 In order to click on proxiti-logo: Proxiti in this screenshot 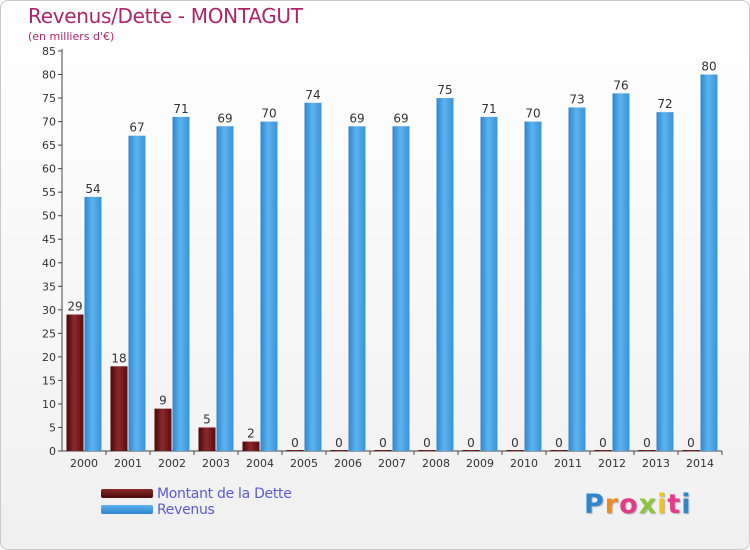, I will do `click(638, 504)`.